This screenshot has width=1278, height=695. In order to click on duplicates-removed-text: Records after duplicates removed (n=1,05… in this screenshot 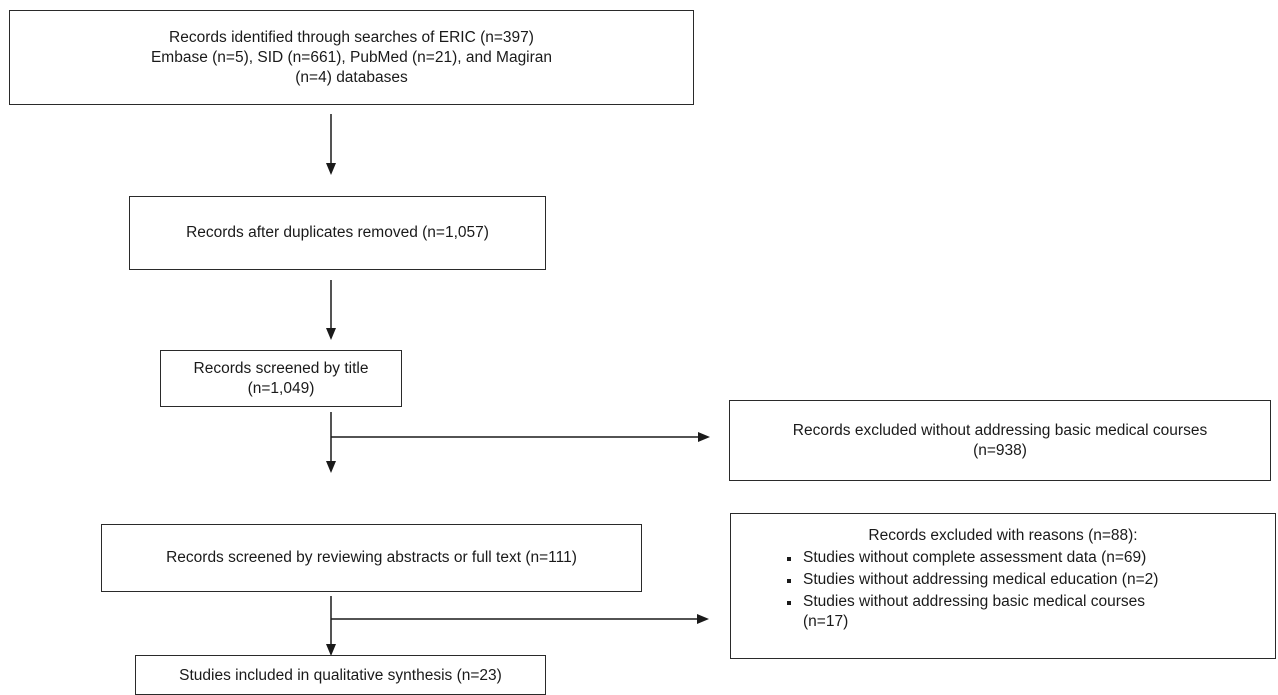, I will do `click(337, 232)`.